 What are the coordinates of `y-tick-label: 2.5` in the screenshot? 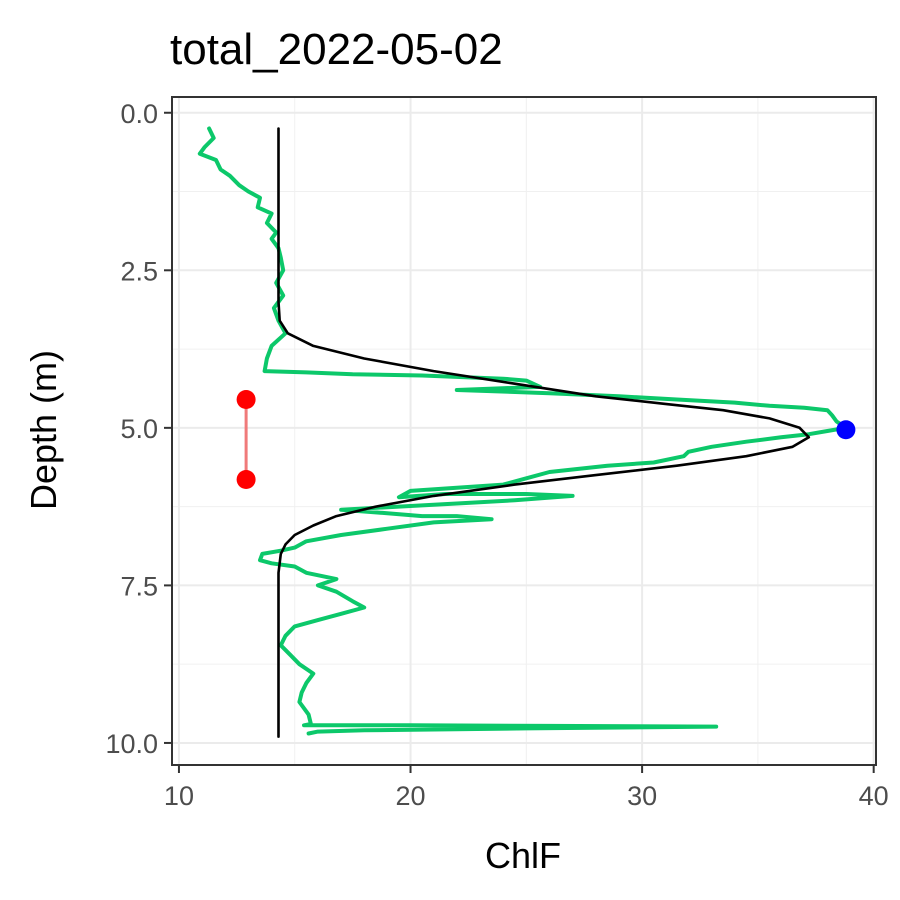 It's located at (139, 271).